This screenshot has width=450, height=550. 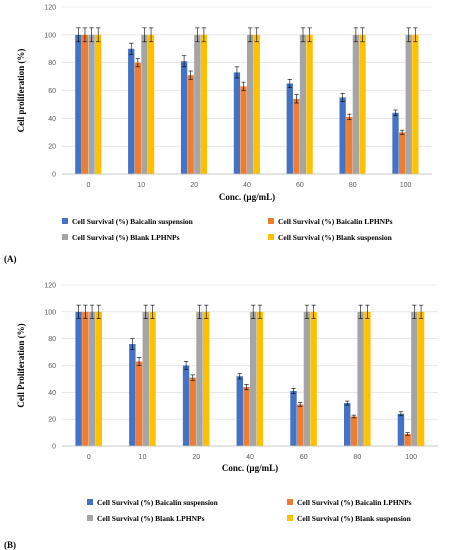 I want to click on x-tick-label: 60, so click(x=300, y=185).